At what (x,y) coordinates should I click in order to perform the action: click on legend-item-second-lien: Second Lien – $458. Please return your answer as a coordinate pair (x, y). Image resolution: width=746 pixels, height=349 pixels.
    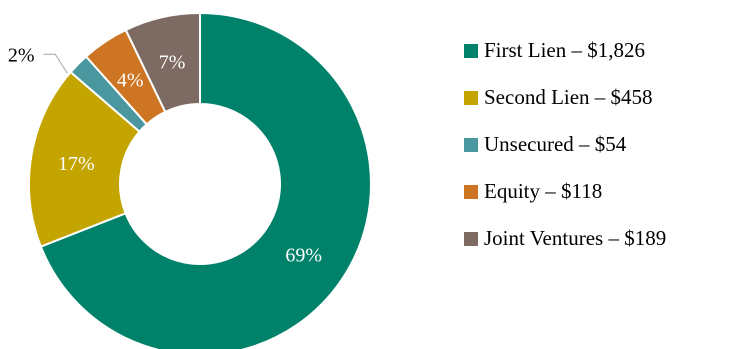
    Looking at the image, I should click on (565, 97).